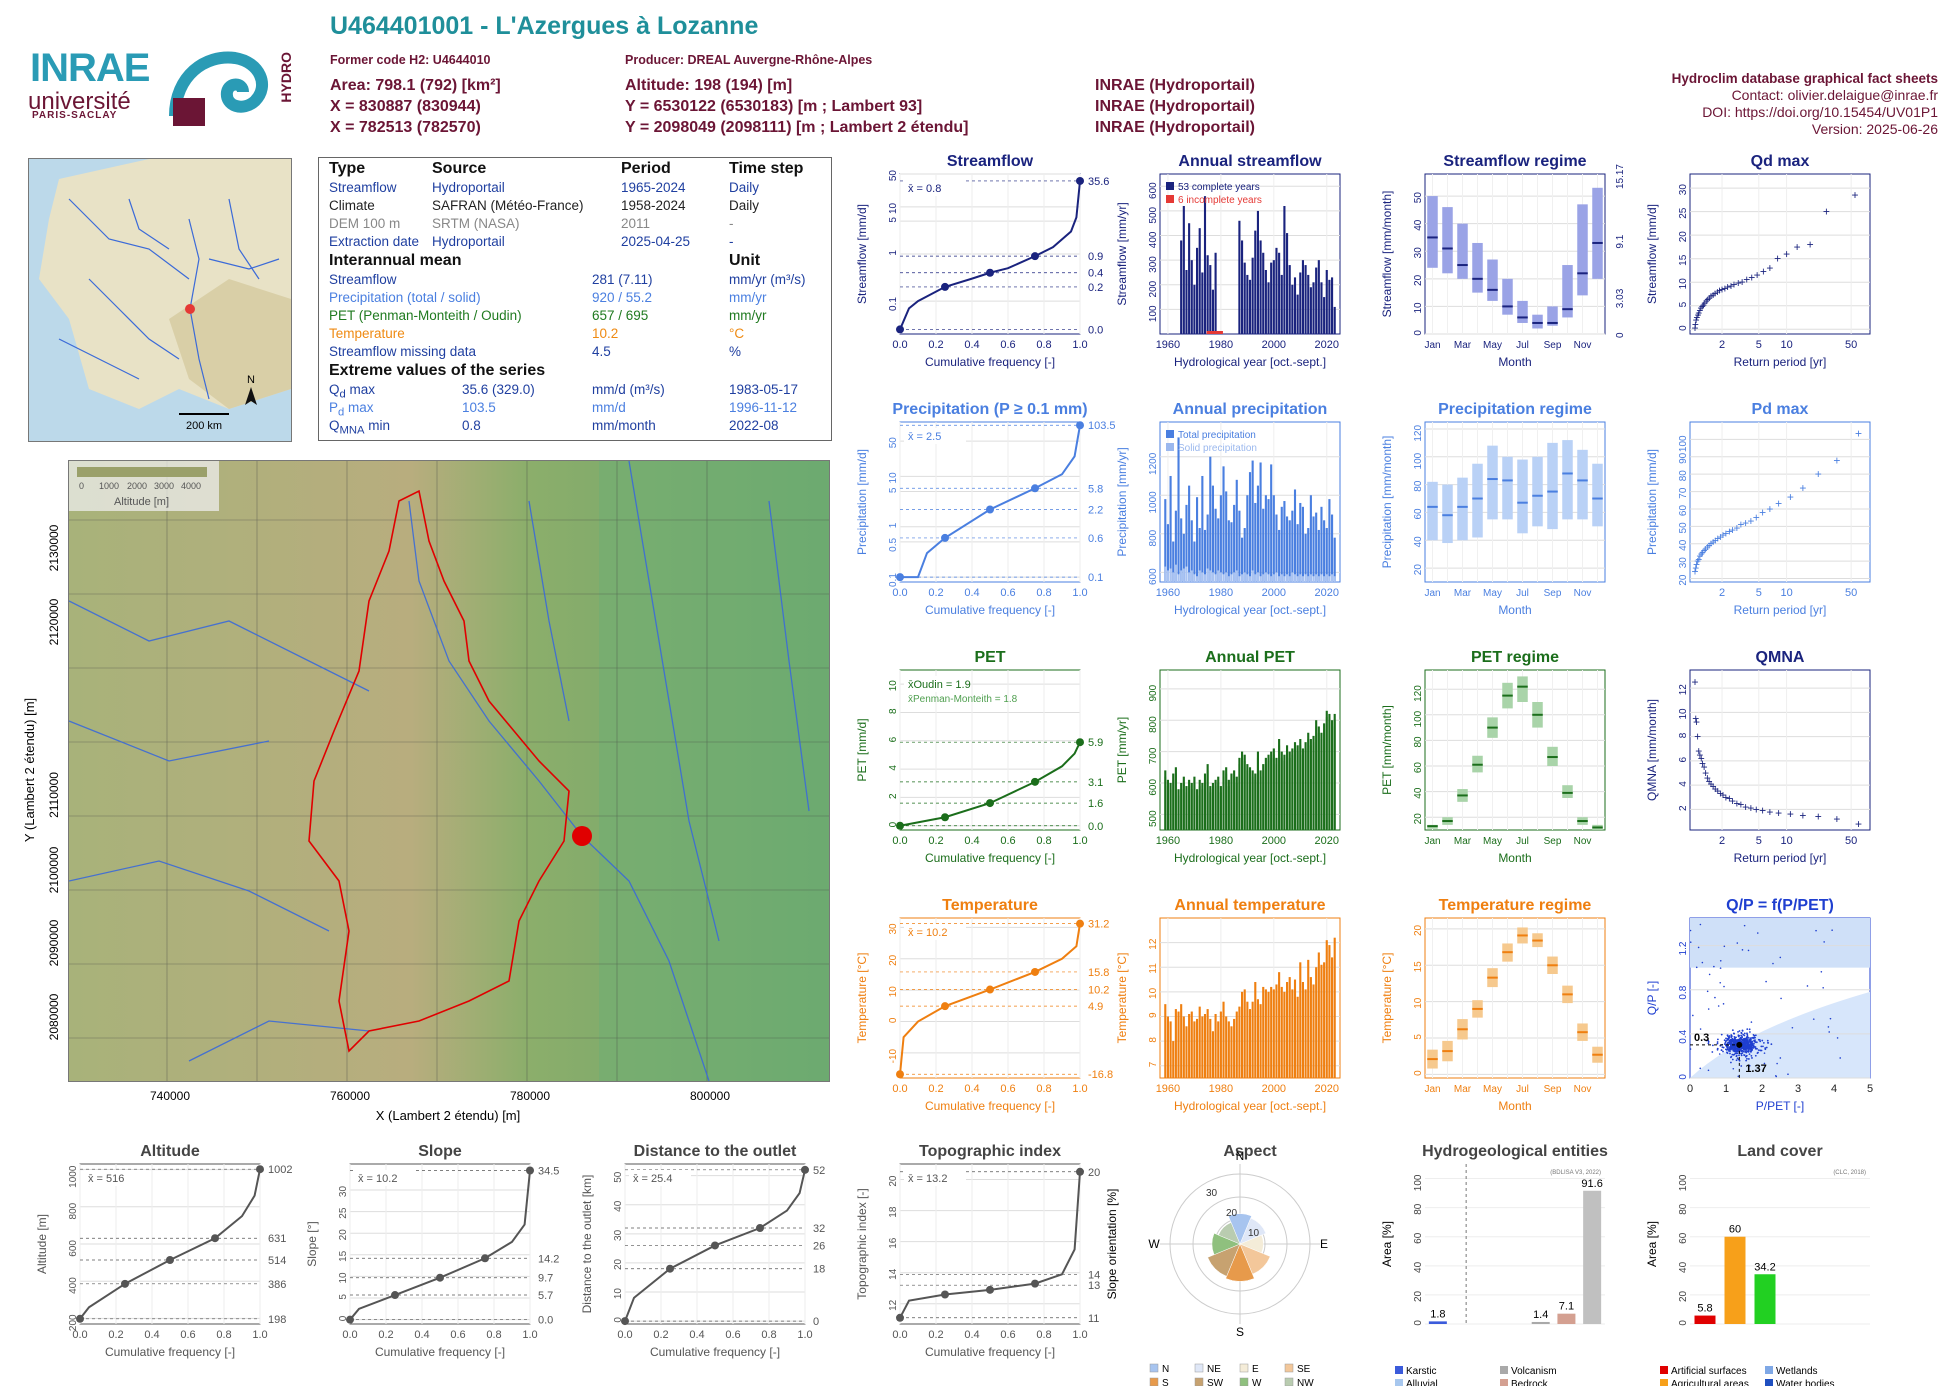  What do you see at coordinates (286, 77) in the screenshot?
I see `hydro-label: HYDRO` at bounding box center [286, 77].